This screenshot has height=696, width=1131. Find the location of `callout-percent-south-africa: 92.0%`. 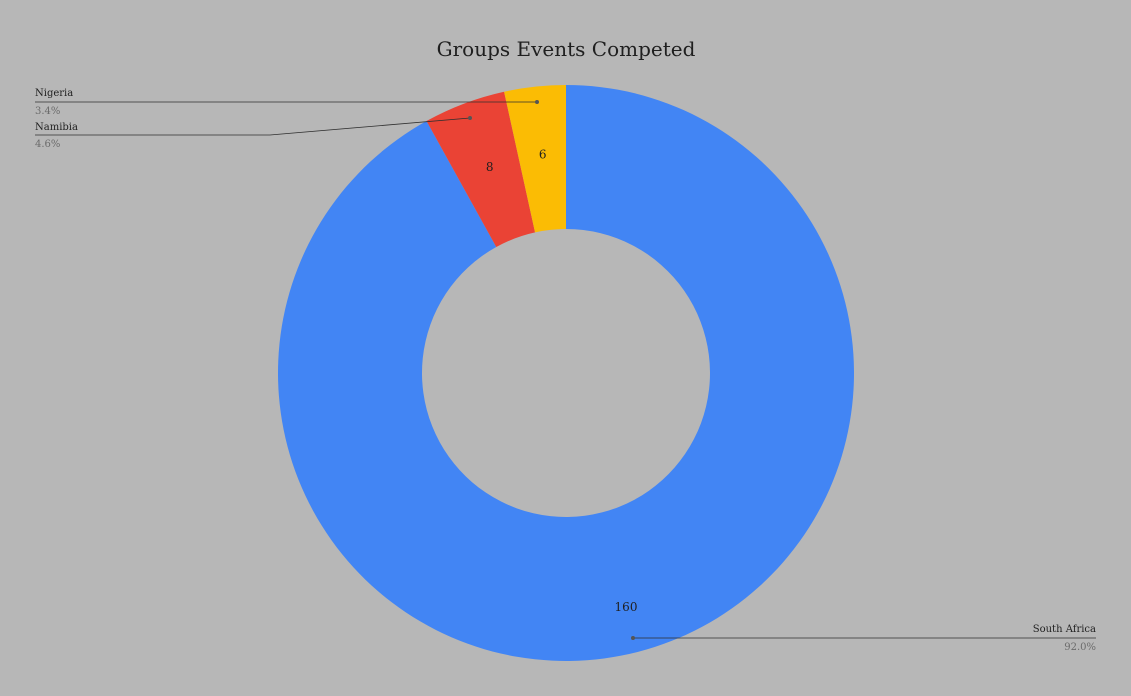

callout-percent-south-africa: 92.0% is located at coordinates (1080, 647).